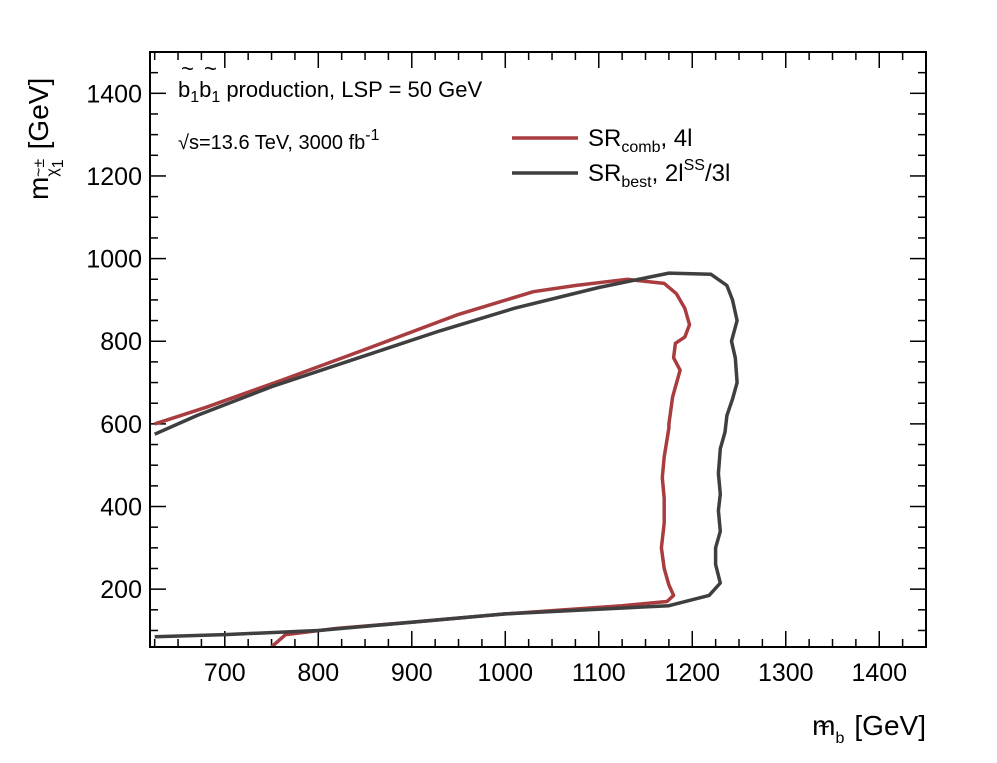  I want to click on y-axis-title: mχ1[GeV], so click(45, 139).